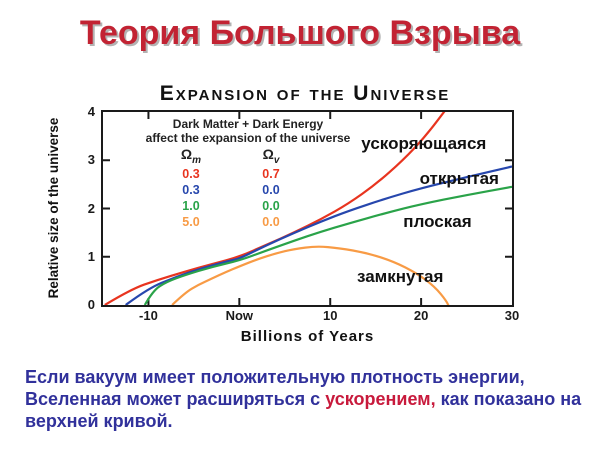 This screenshot has height=450, width=600. What do you see at coordinates (191, 156) in the screenshot?
I see `legend-col-header-m: Ωm` at bounding box center [191, 156].